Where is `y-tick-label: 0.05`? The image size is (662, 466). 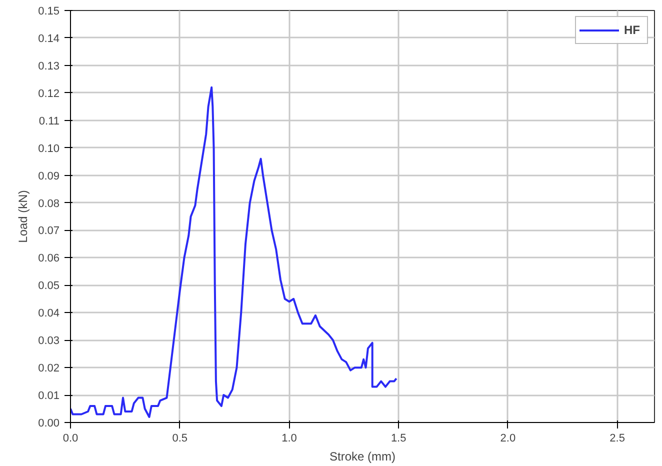
y-tick-label: 0.05 is located at coordinates (49, 286).